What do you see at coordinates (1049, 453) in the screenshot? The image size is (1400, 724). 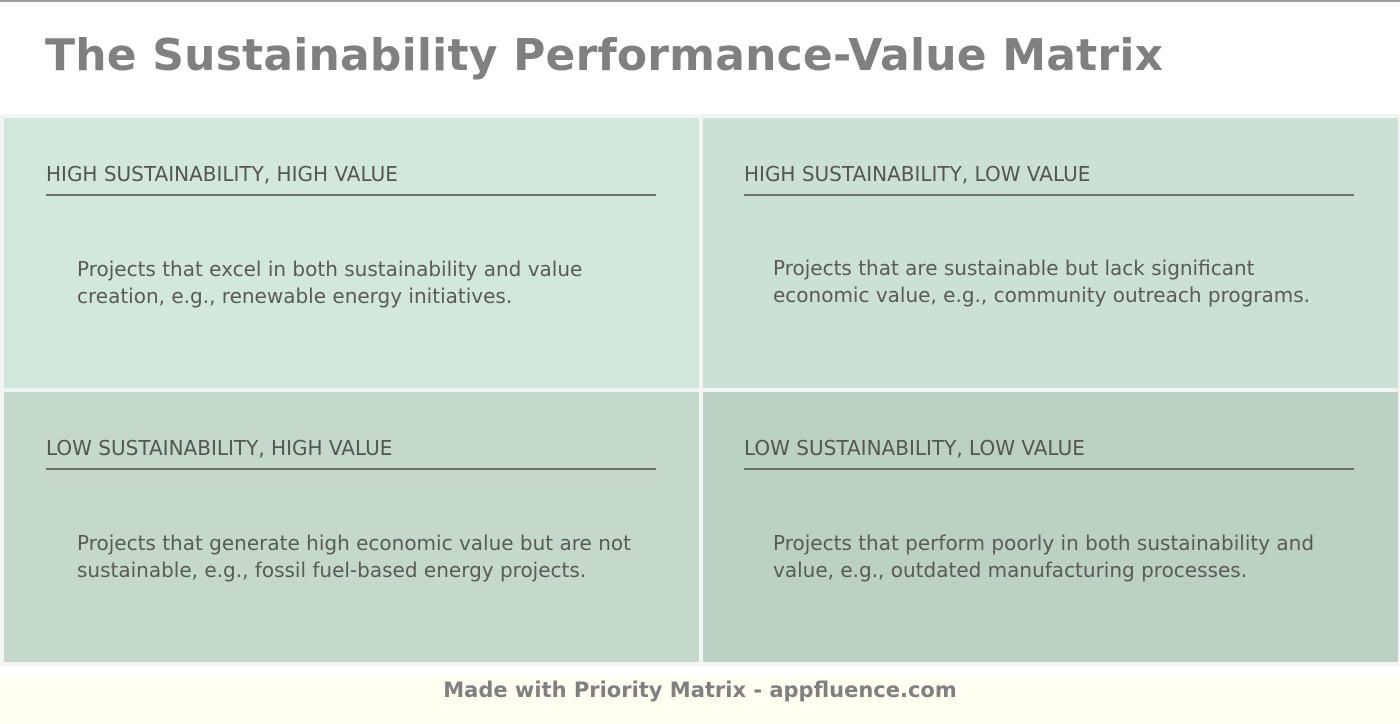 I see `quadrant-heading: LOW SUSTAINABILITY, LOW VALUE` at bounding box center [1049, 453].